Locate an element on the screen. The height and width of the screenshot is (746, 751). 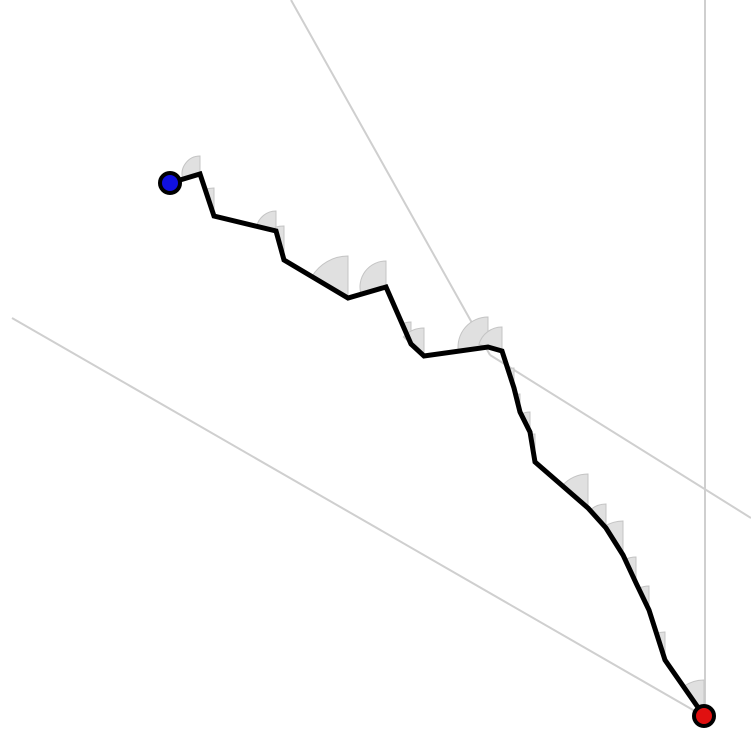
end-marker is located at coordinates (704, 716).